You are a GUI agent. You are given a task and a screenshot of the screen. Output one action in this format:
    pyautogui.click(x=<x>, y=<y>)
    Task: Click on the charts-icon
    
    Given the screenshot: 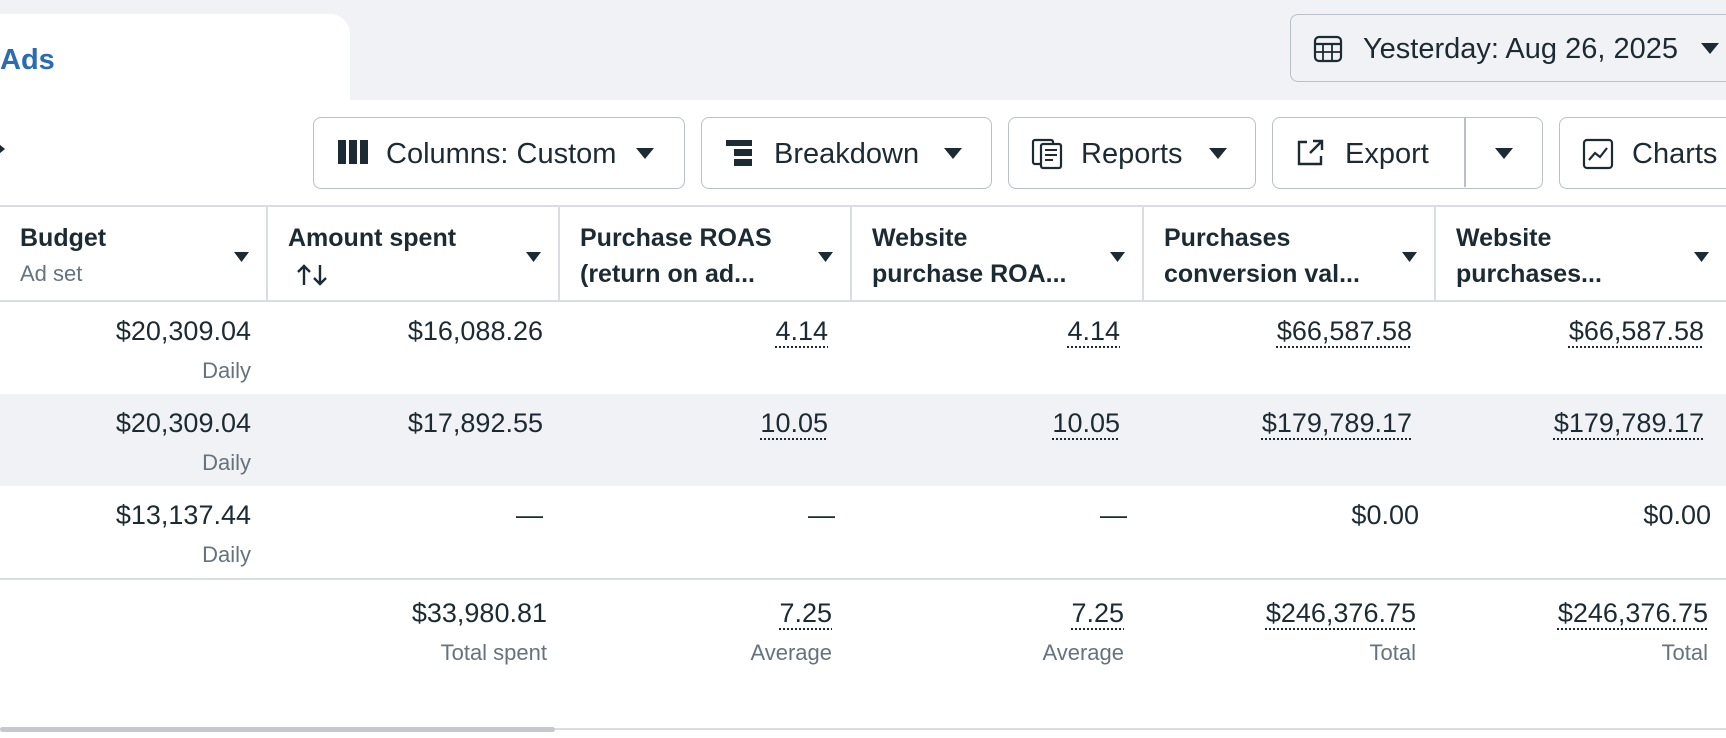 What is the action you would take?
    pyautogui.click(x=1598, y=154)
    